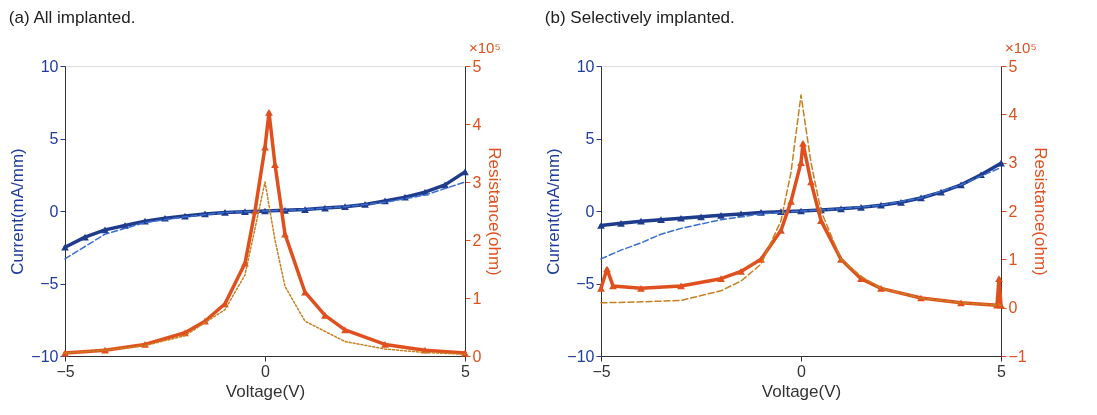  What do you see at coordinates (265, 220) in the screenshot?
I see `line-series` at bounding box center [265, 220].